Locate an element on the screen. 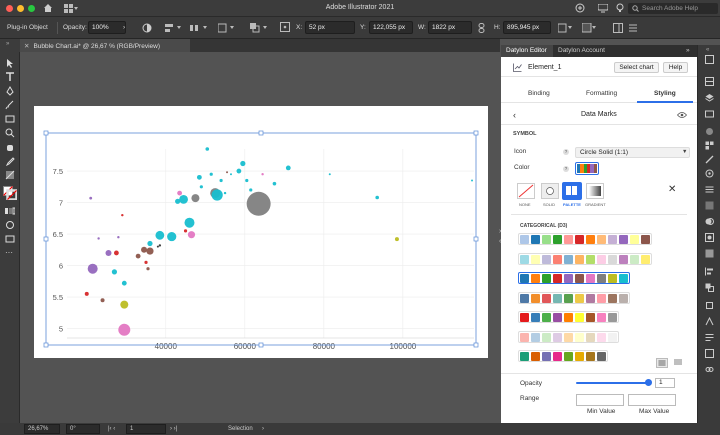 The width and height of the screenshot is (720, 435). color-mode-icon is located at coordinates (10, 211).